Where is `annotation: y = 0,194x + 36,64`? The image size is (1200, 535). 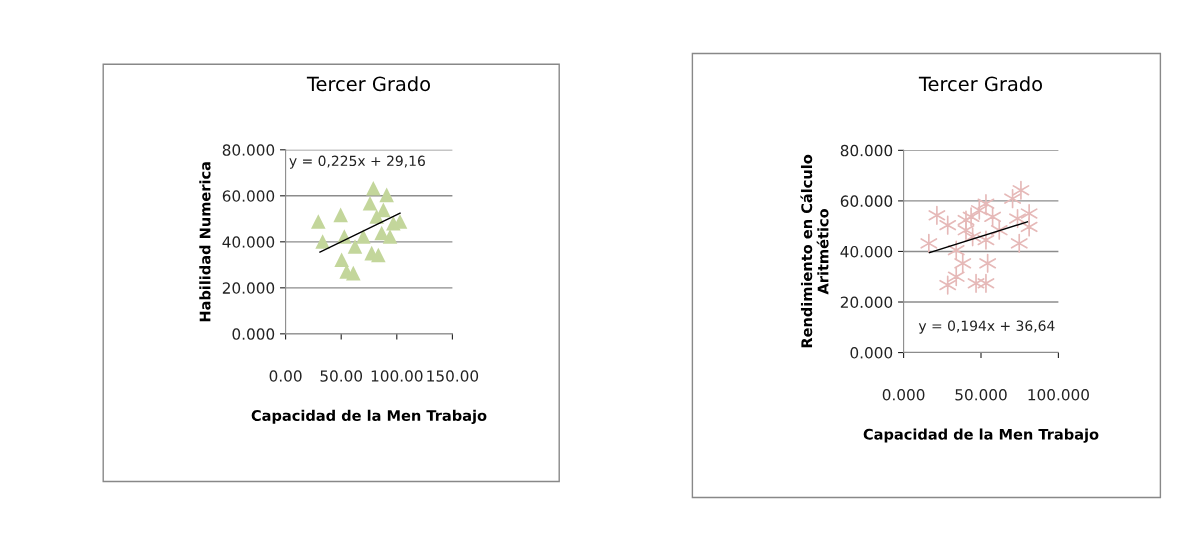 annotation: y = 0,194x + 36,64 is located at coordinates (986, 327).